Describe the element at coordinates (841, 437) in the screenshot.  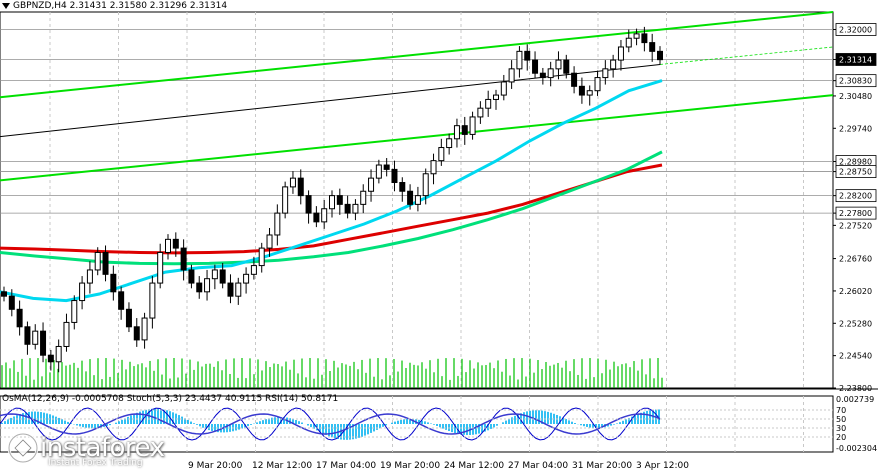
I see `indicator-level-label: 20` at that location.